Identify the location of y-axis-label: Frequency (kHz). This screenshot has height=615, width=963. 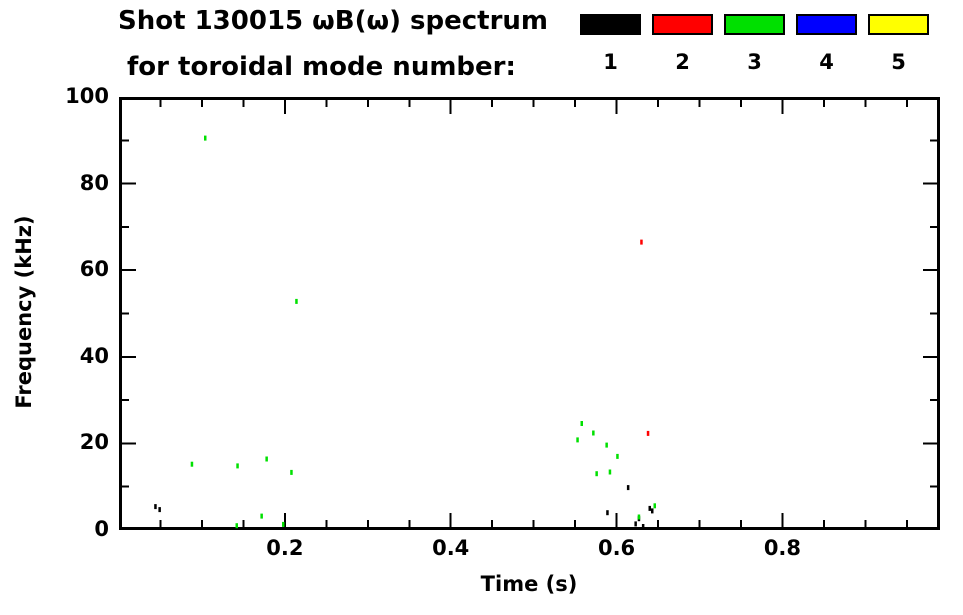
(24, 312).